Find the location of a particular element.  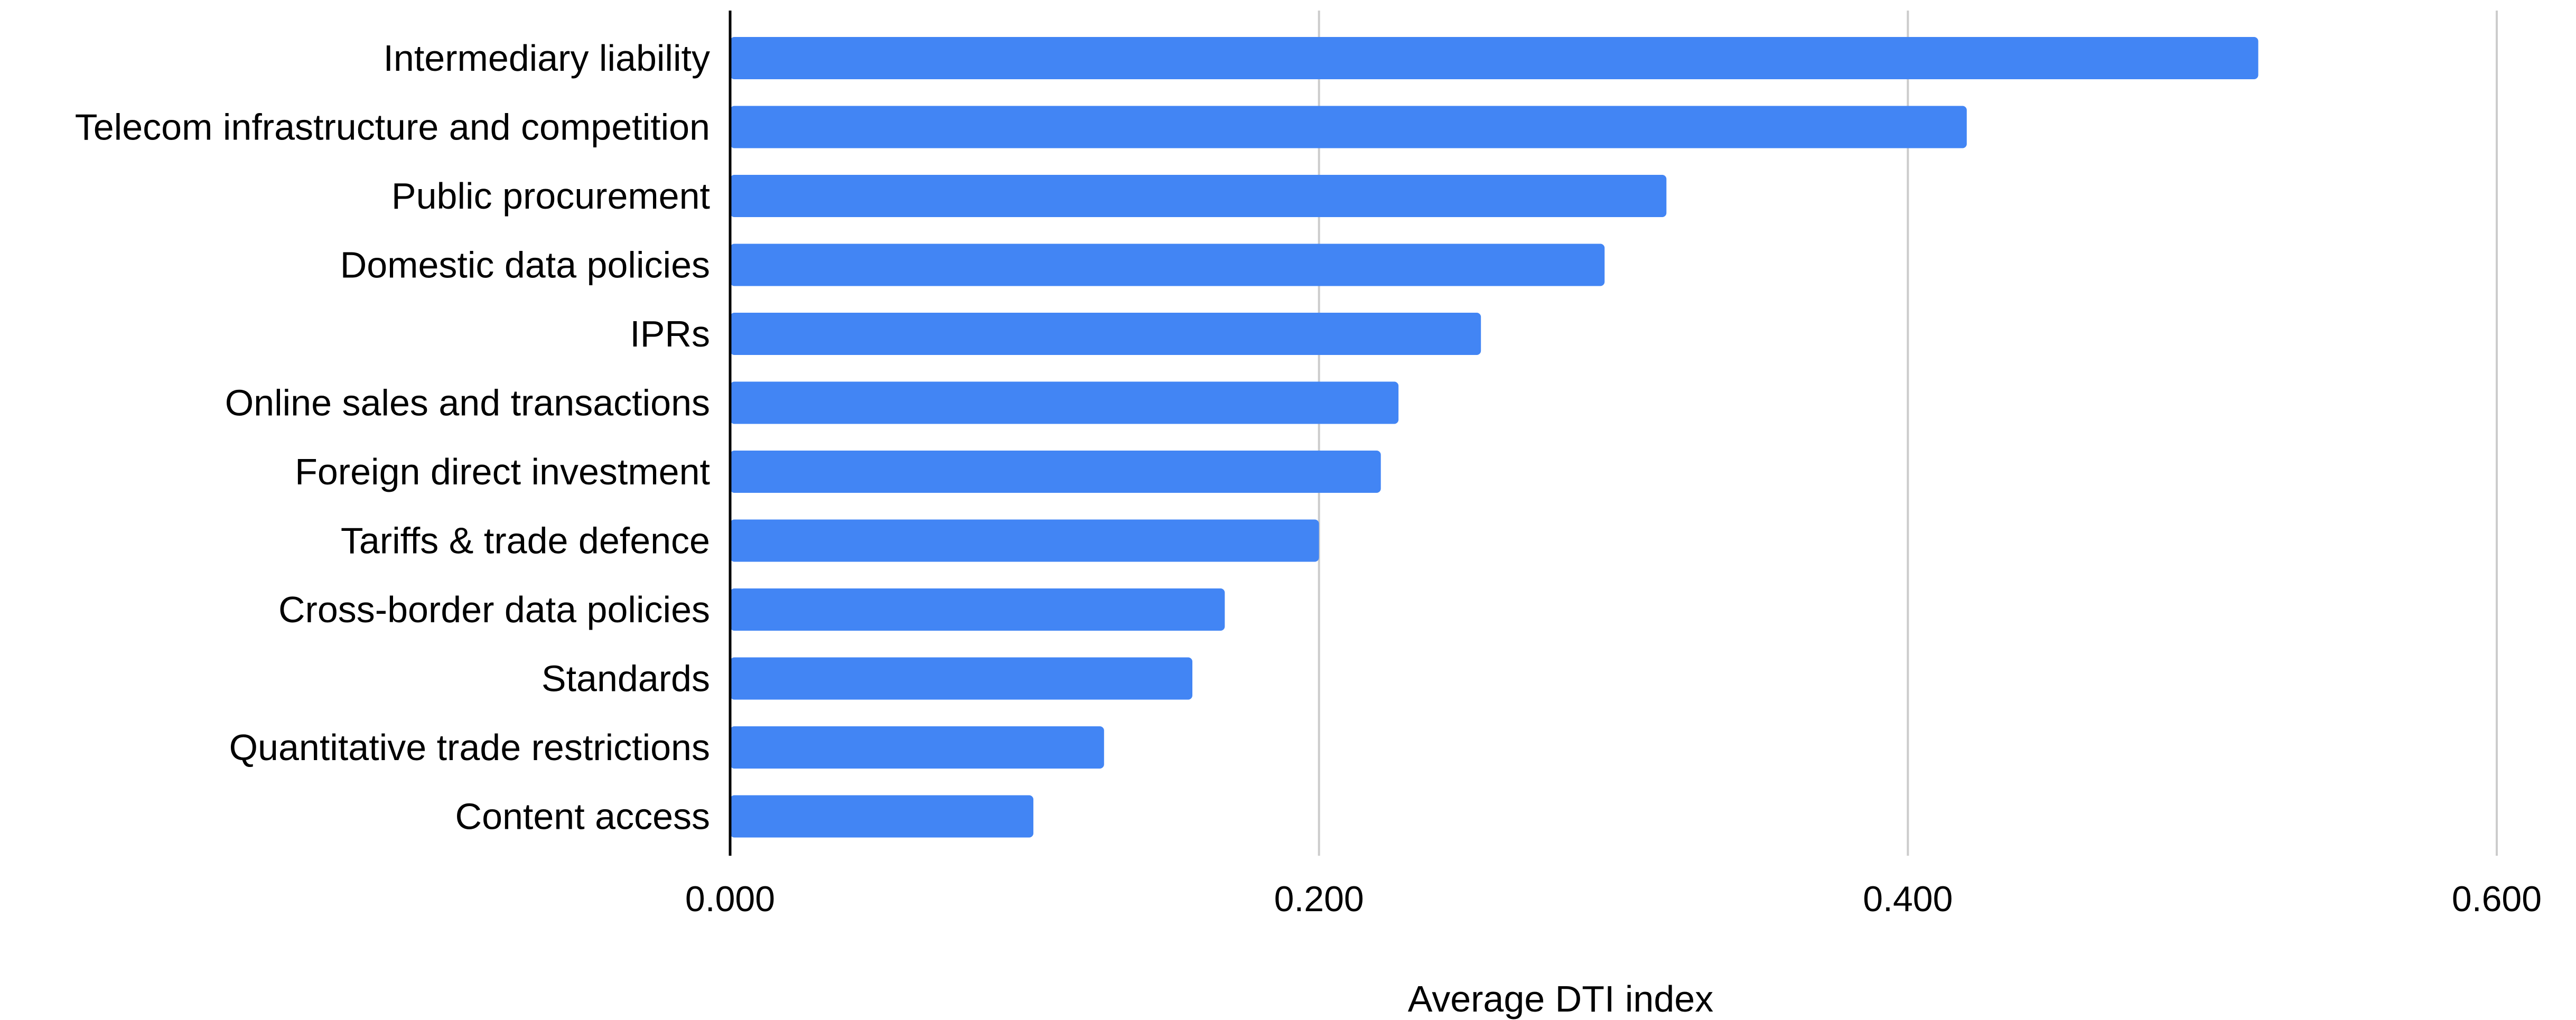

category-label: Foreign direct investment is located at coordinates (502, 471).